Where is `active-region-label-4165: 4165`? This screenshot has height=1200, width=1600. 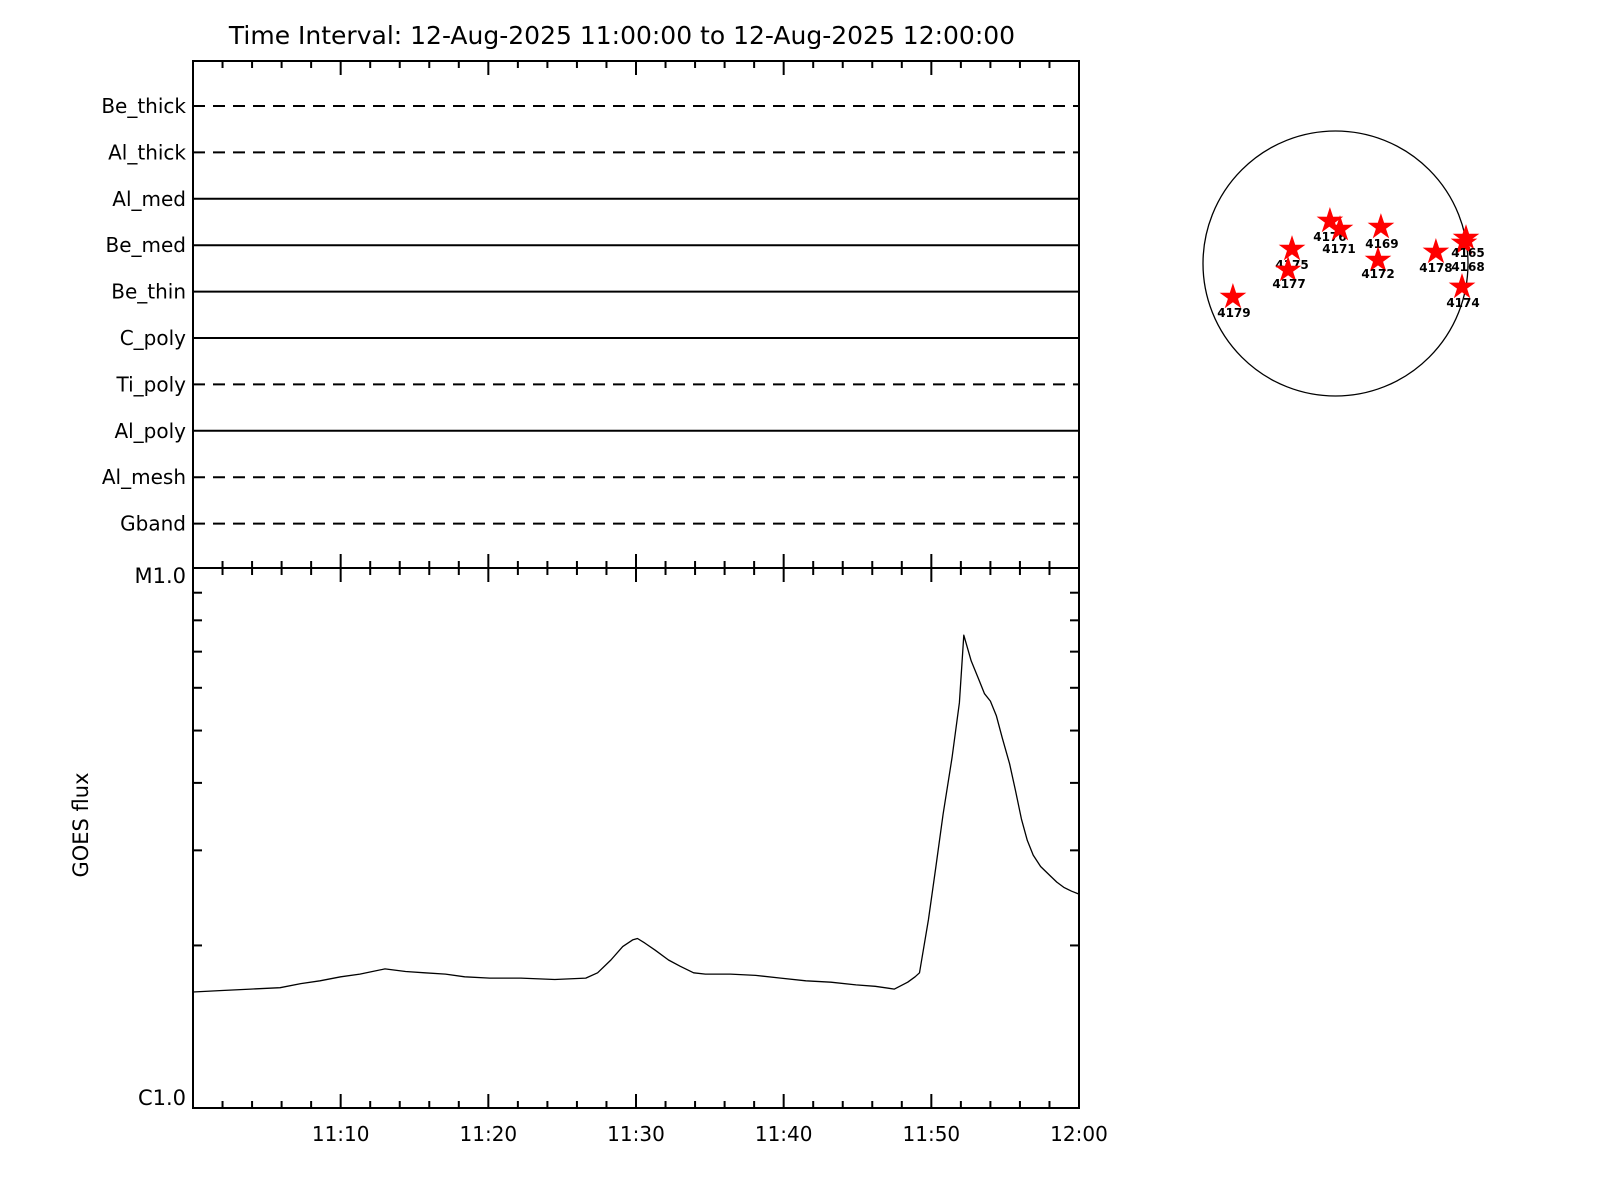 active-region-label-4165: 4165 is located at coordinates (1467, 253).